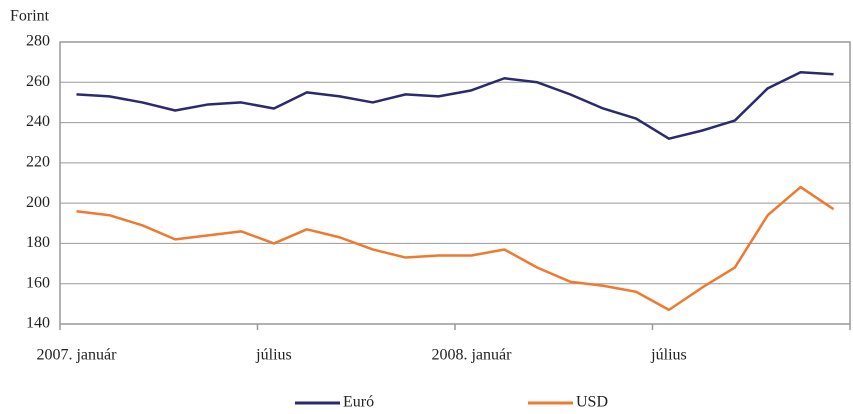 The height and width of the screenshot is (414, 853). What do you see at coordinates (38, 121) in the screenshot?
I see `y-tick-label: 240` at bounding box center [38, 121].